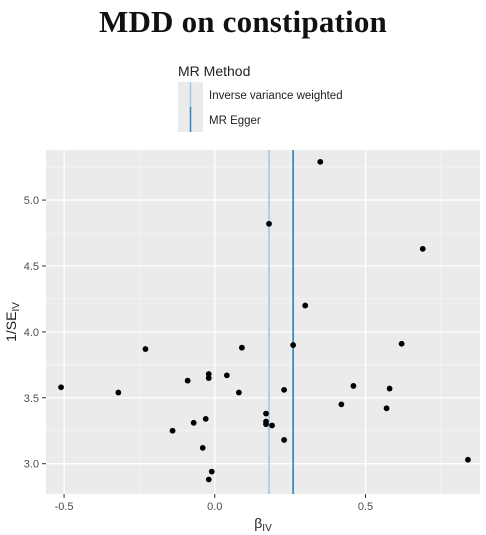  Describe the element at coordinates (276, 96) in the screenshot. I see `legend-label-ivw: Inverse variance weighted` at that location.